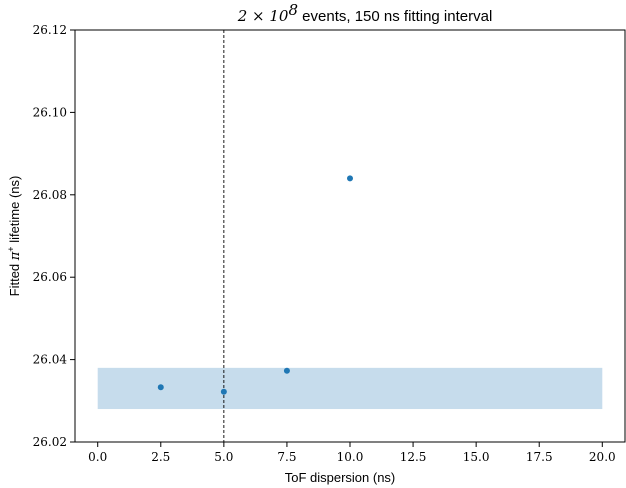  Describe the element at coordinates (350, 457) in the screenshot. I see `x-tick-label: 10.0` at that location.